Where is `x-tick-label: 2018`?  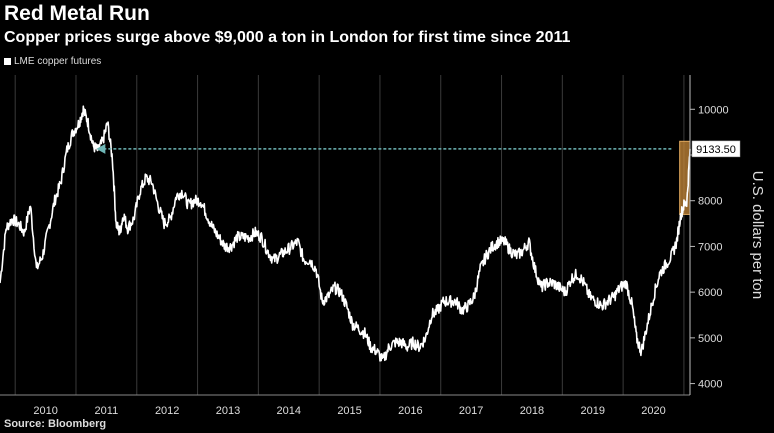
x-tick-label: 2018 is located at coordinates (532, 411).